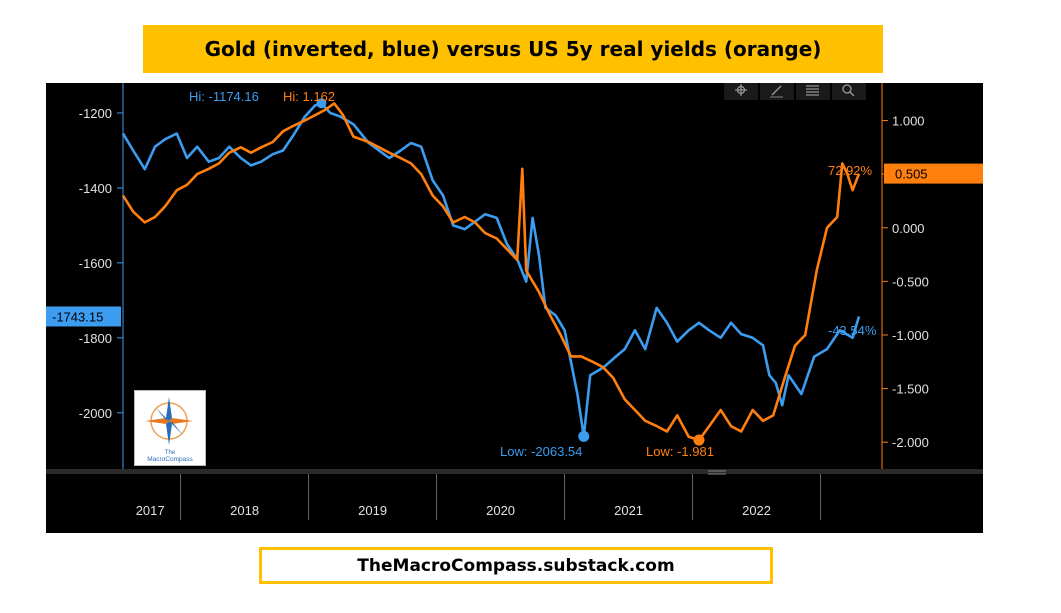 The image size is (1061, 613). I want to click on x-tick-label: 2018, so click(244, 510).